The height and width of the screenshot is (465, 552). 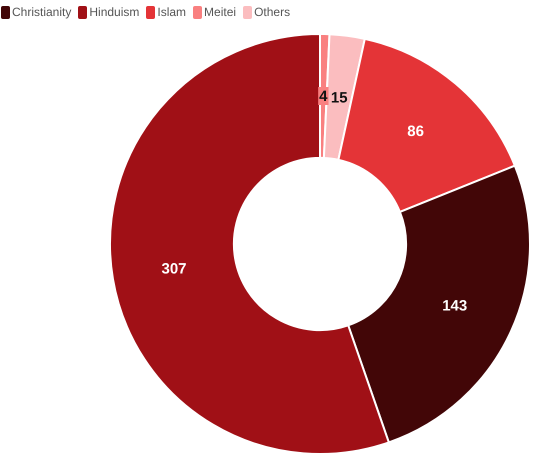 What do you see at coordinates (455, 306) in the screenshot?
I see `data-label: 143` at bounding box center [455, 306].